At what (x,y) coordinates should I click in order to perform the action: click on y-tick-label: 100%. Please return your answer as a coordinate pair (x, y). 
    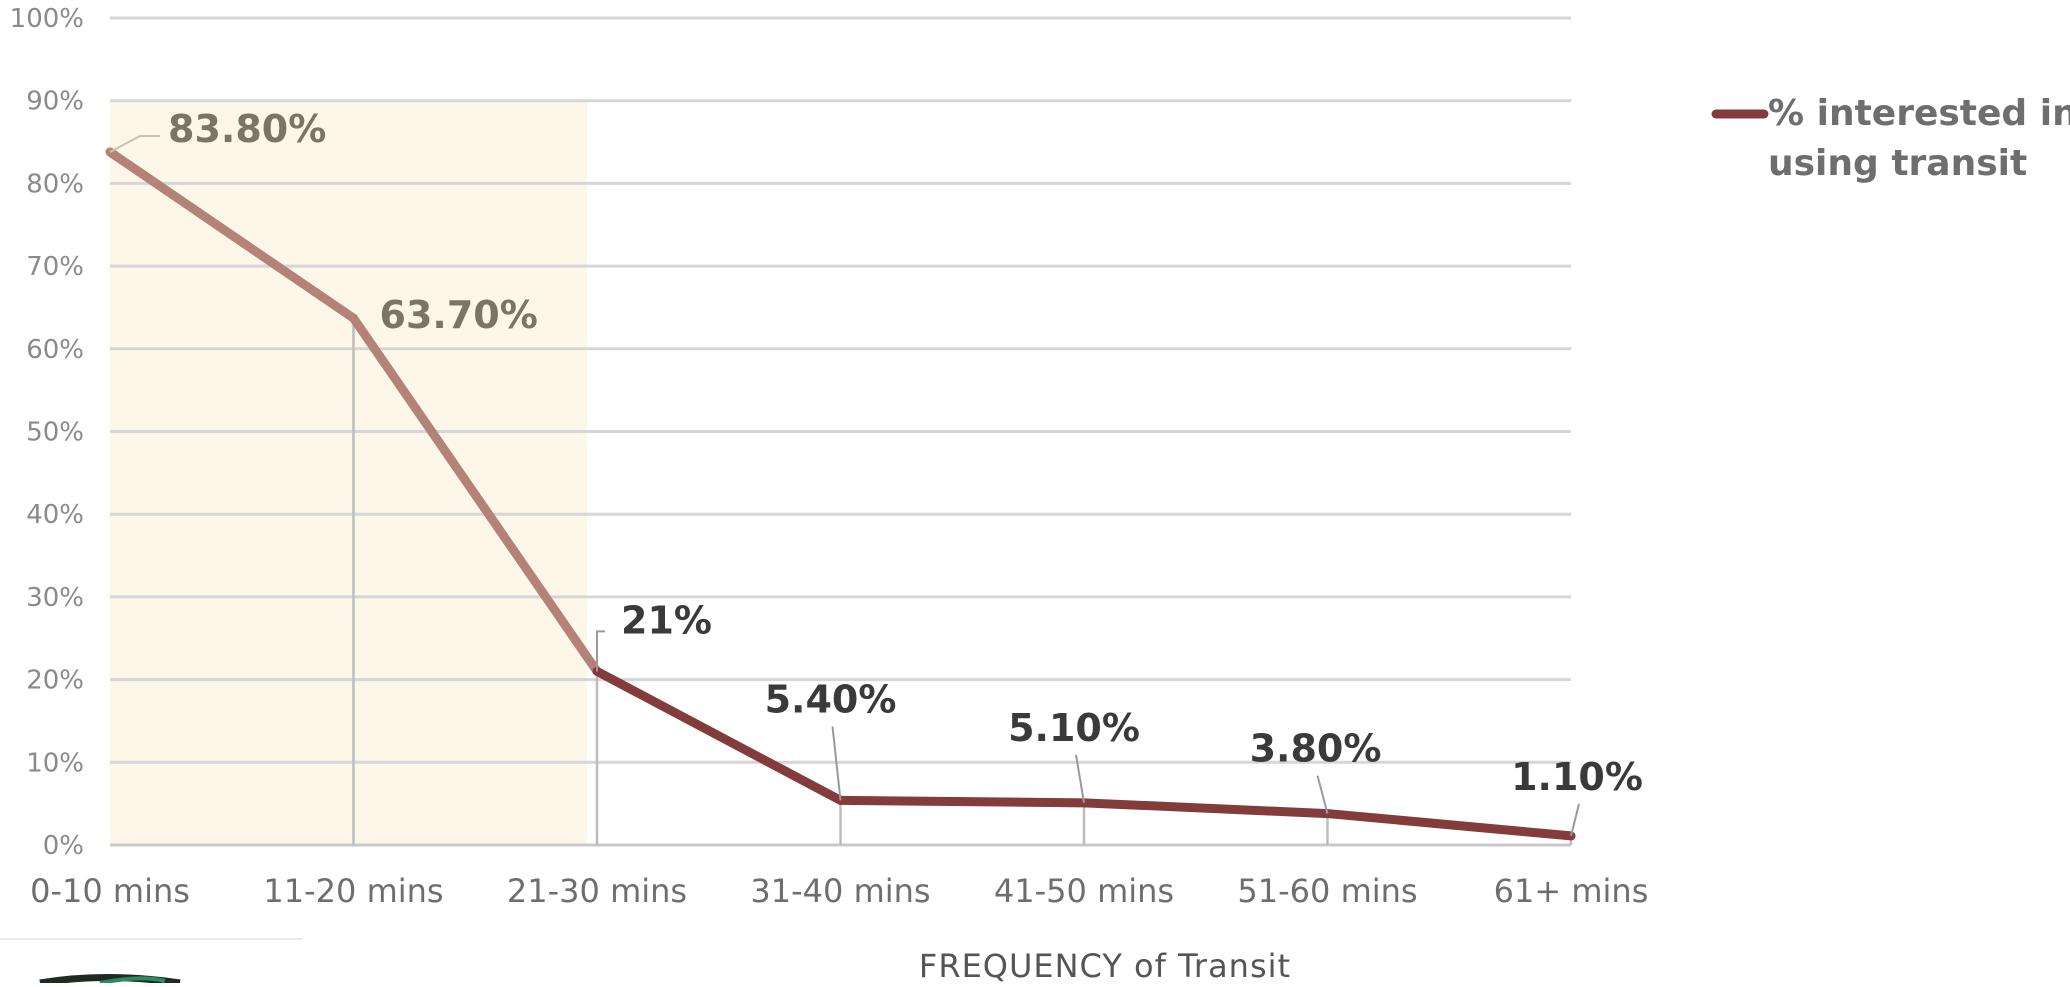
    Looking at the image, I should click on (47, 19).